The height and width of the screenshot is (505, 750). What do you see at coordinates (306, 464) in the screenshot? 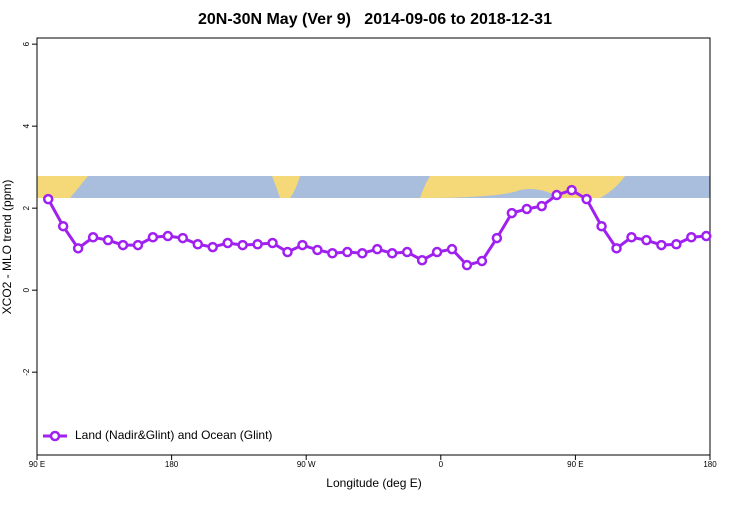
I see `x-tick-label: 90 W` at bounding box center [306, 464].